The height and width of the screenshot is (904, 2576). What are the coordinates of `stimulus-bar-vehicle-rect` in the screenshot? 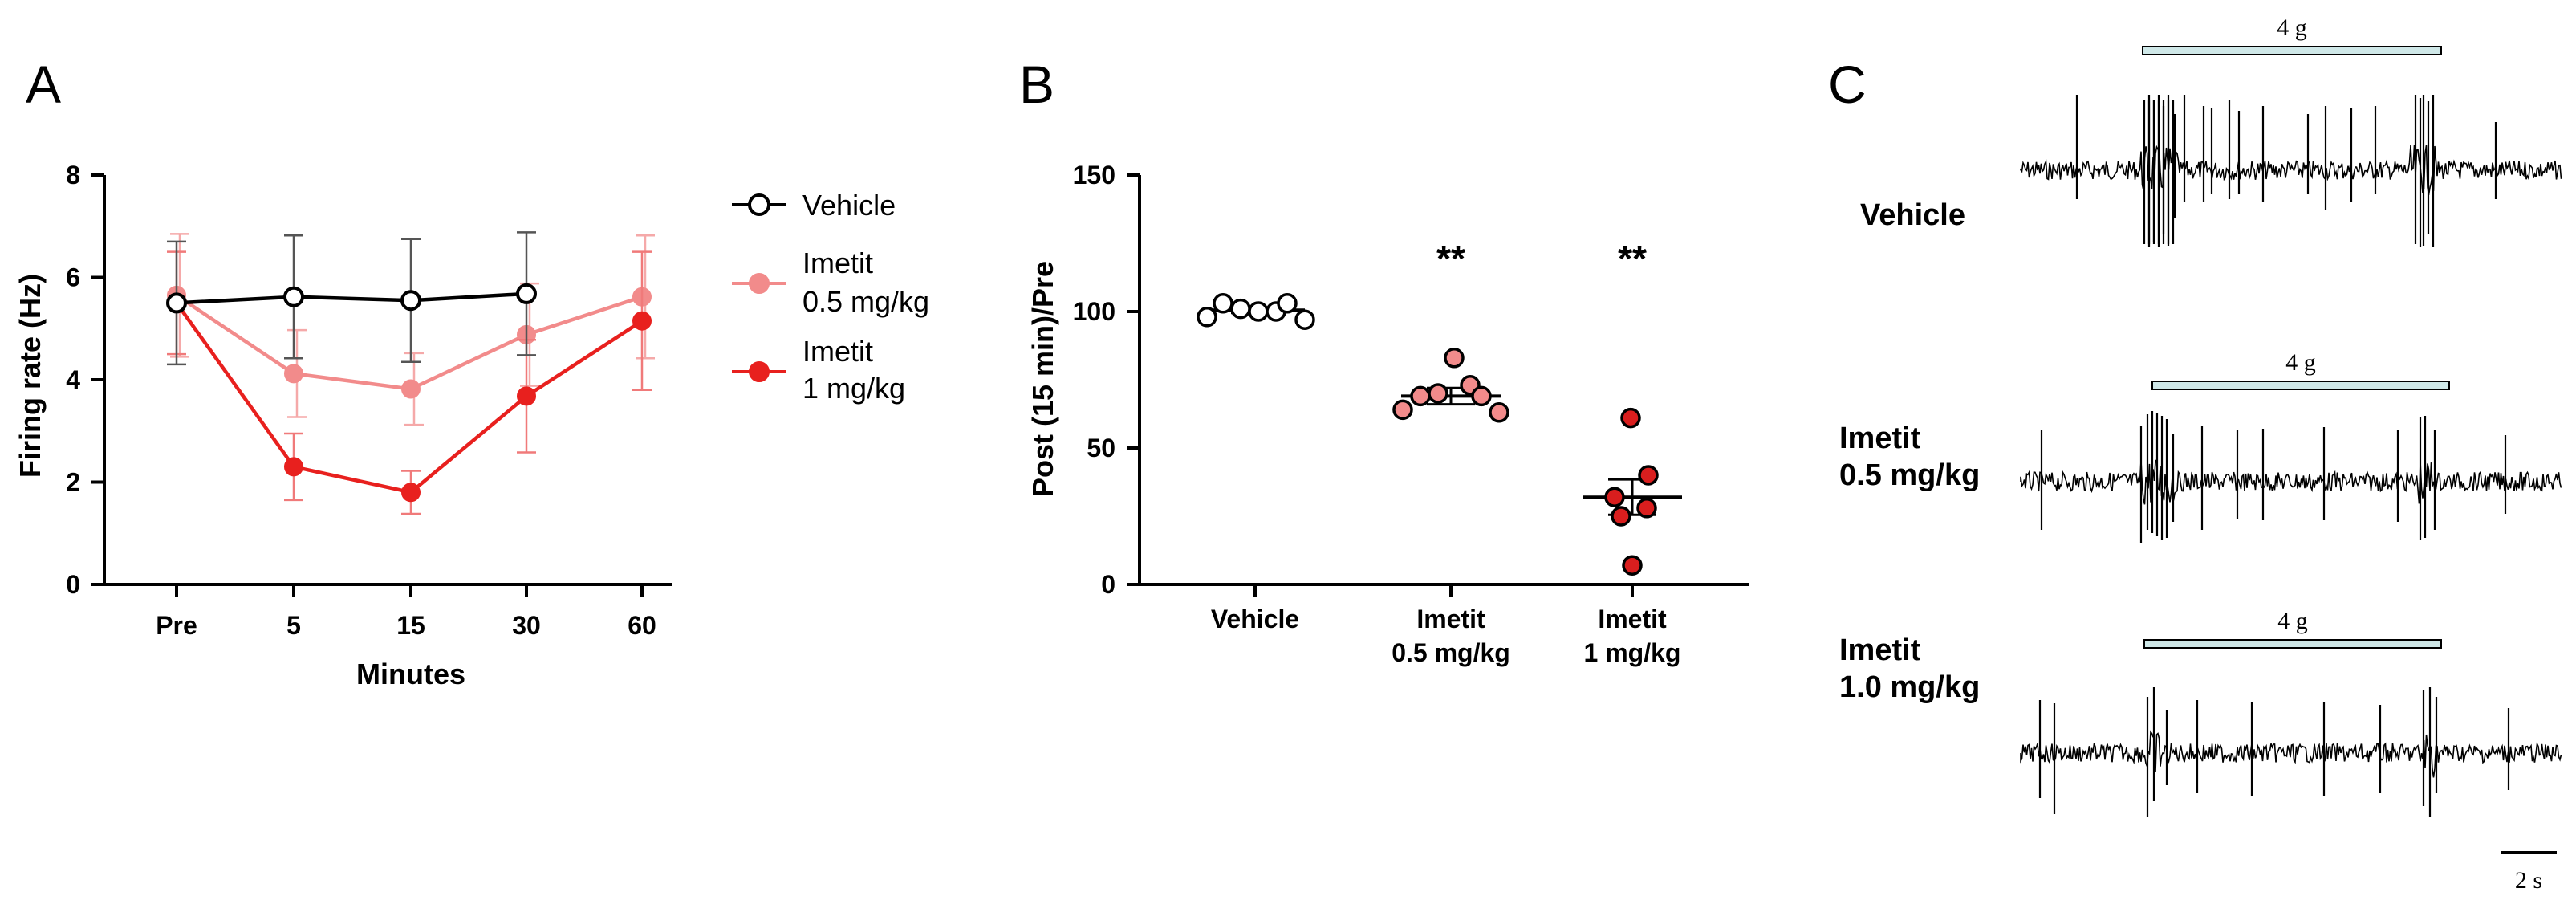 It's located at (2292, 51).